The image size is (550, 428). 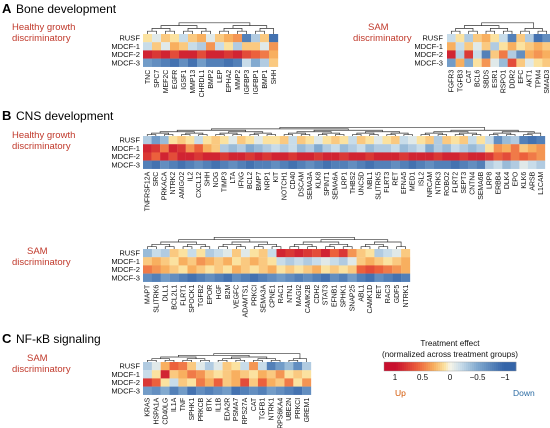 What do you see at coordinates (344, 180) in the screenshot?
I see `column-label: LRP1` at bounding box center [344, 180].